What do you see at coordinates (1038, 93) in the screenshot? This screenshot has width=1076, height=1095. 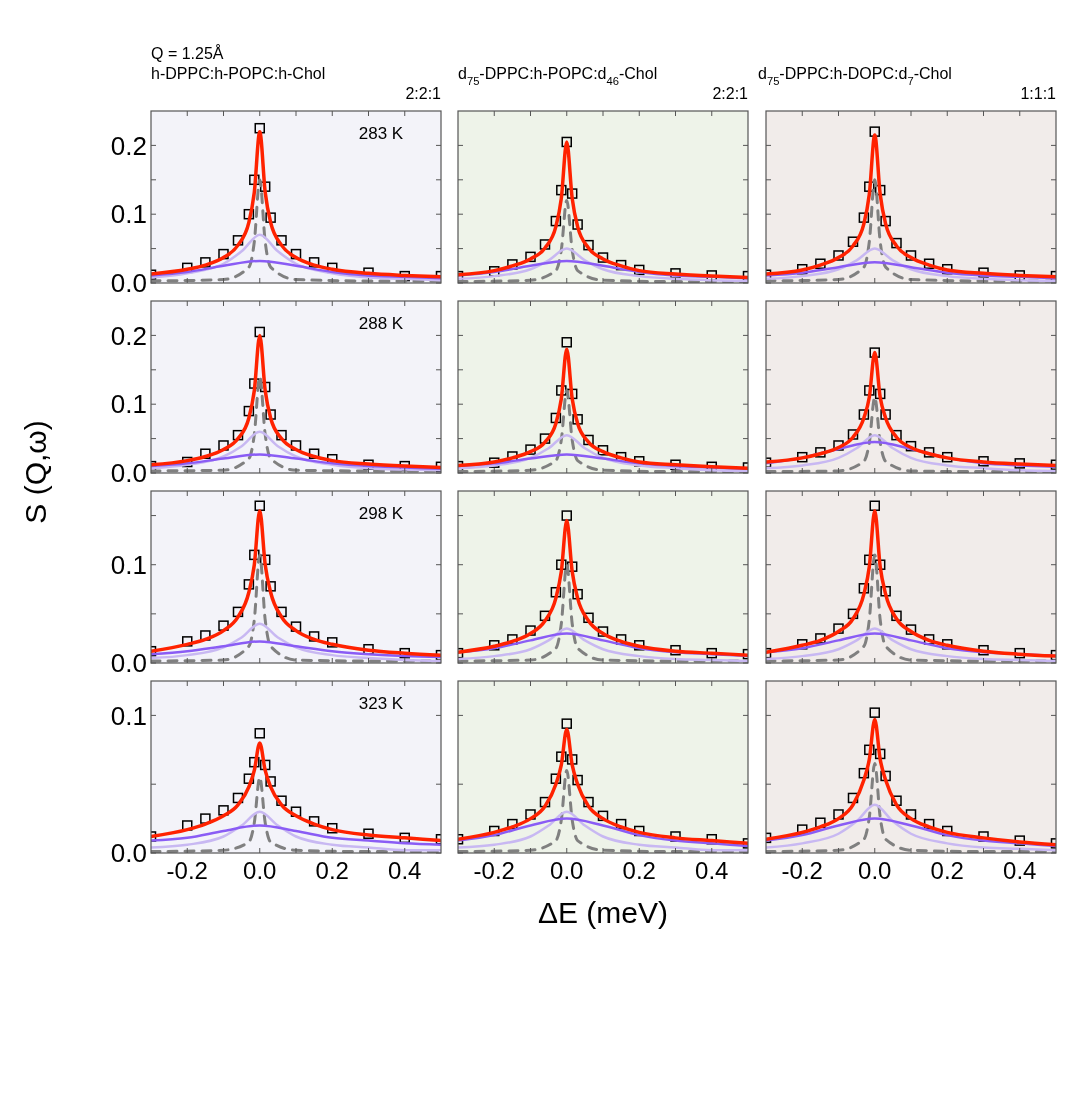 I see `chart-subtitle: 1:1:1` at bounding box center [1038, 93].